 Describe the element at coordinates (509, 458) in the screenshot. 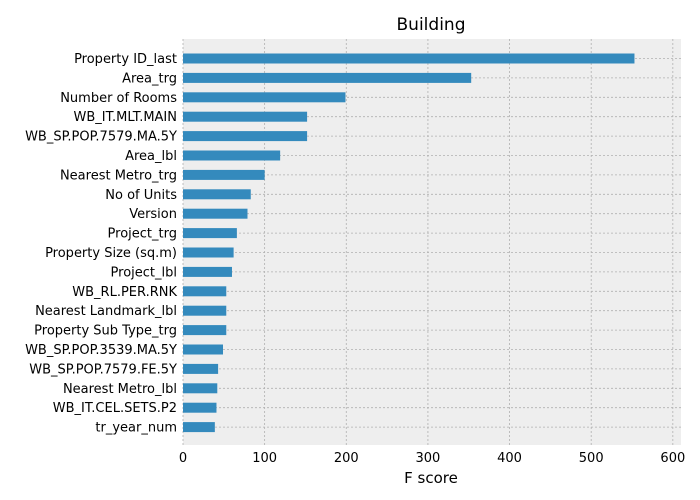

I see `x-tick-label: 400` at that location.